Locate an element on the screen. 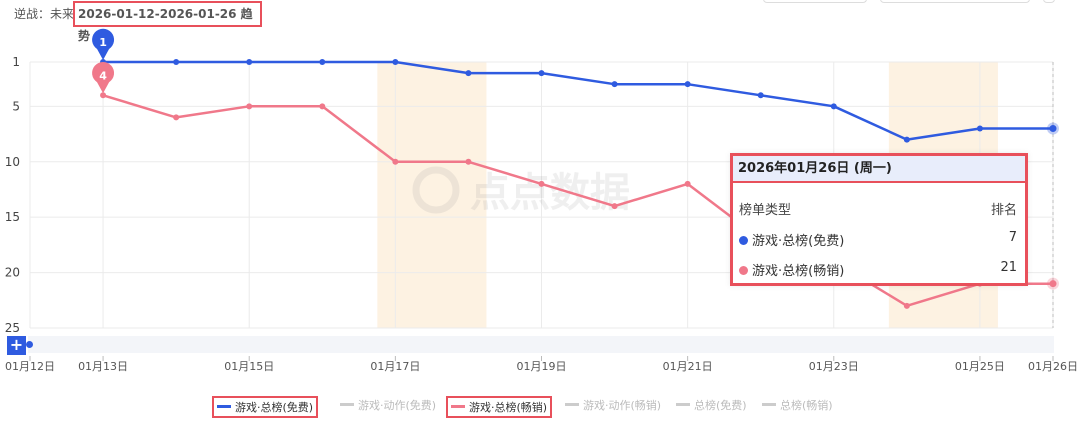  tooltip-col-type: 榜单类型 is located at coordinates (765, 210).